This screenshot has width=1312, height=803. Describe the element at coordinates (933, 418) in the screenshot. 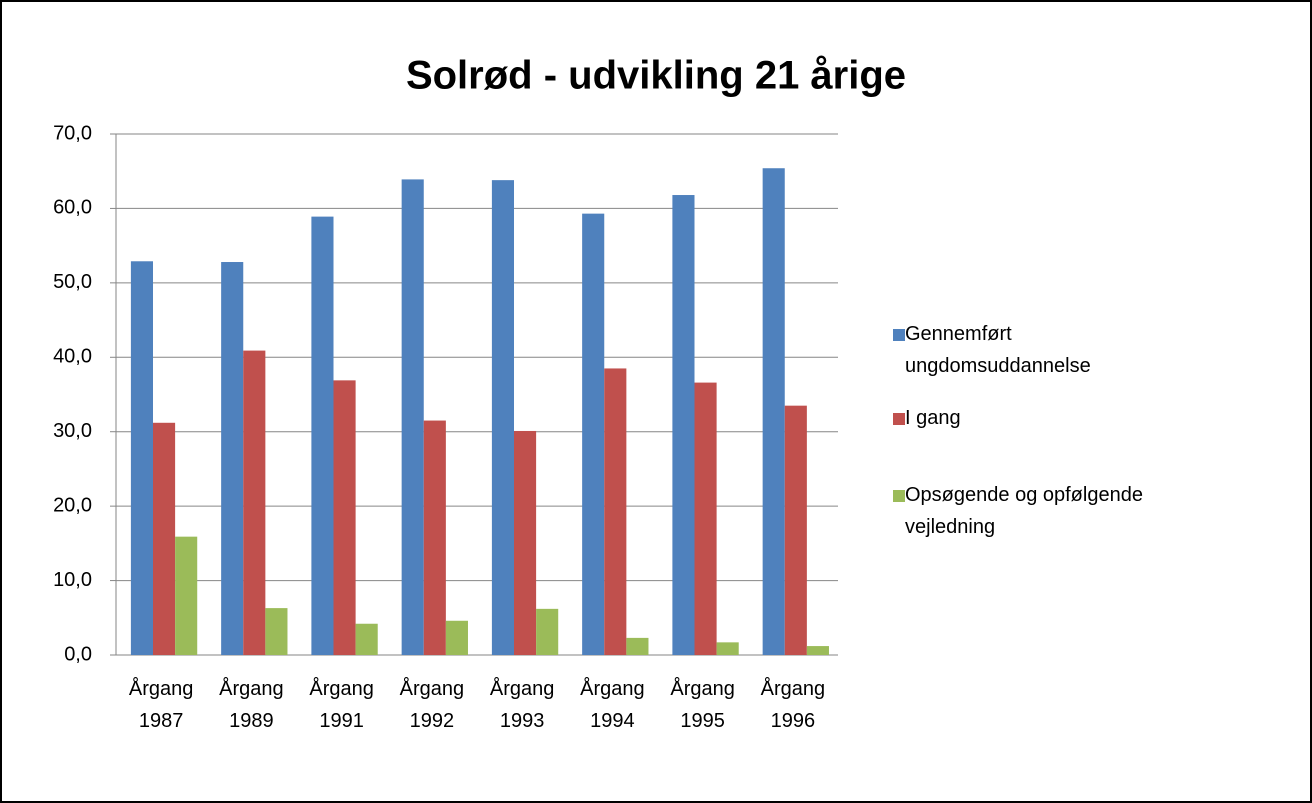

I see `legend-label: I gang` at that location.